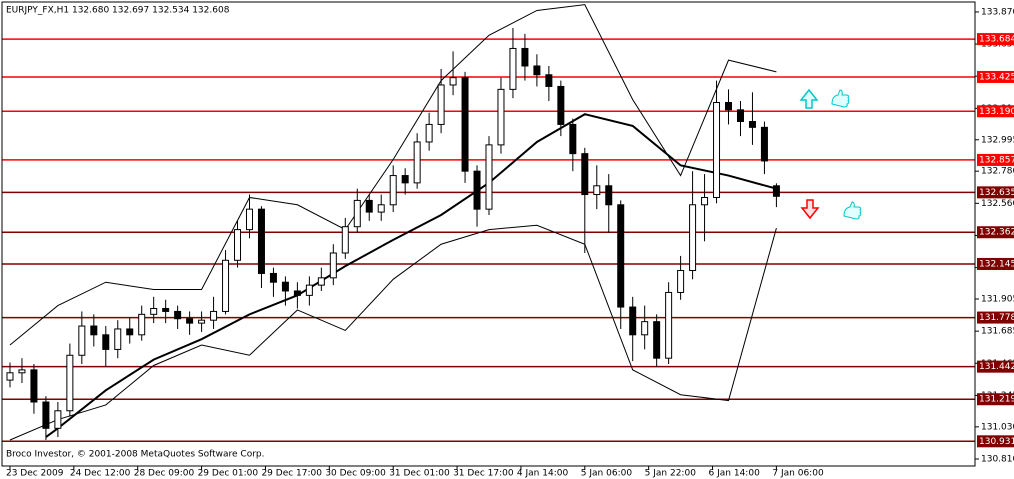 This screenshot has width=1014, height=479. I want to click on x-tick-label: 5 Jan 06:00, so click(607, 474).